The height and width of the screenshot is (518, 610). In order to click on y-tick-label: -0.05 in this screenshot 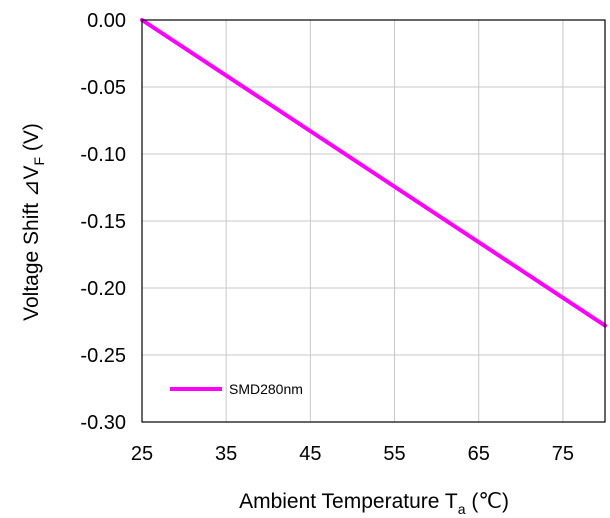, I will do `click(103, 88)`.